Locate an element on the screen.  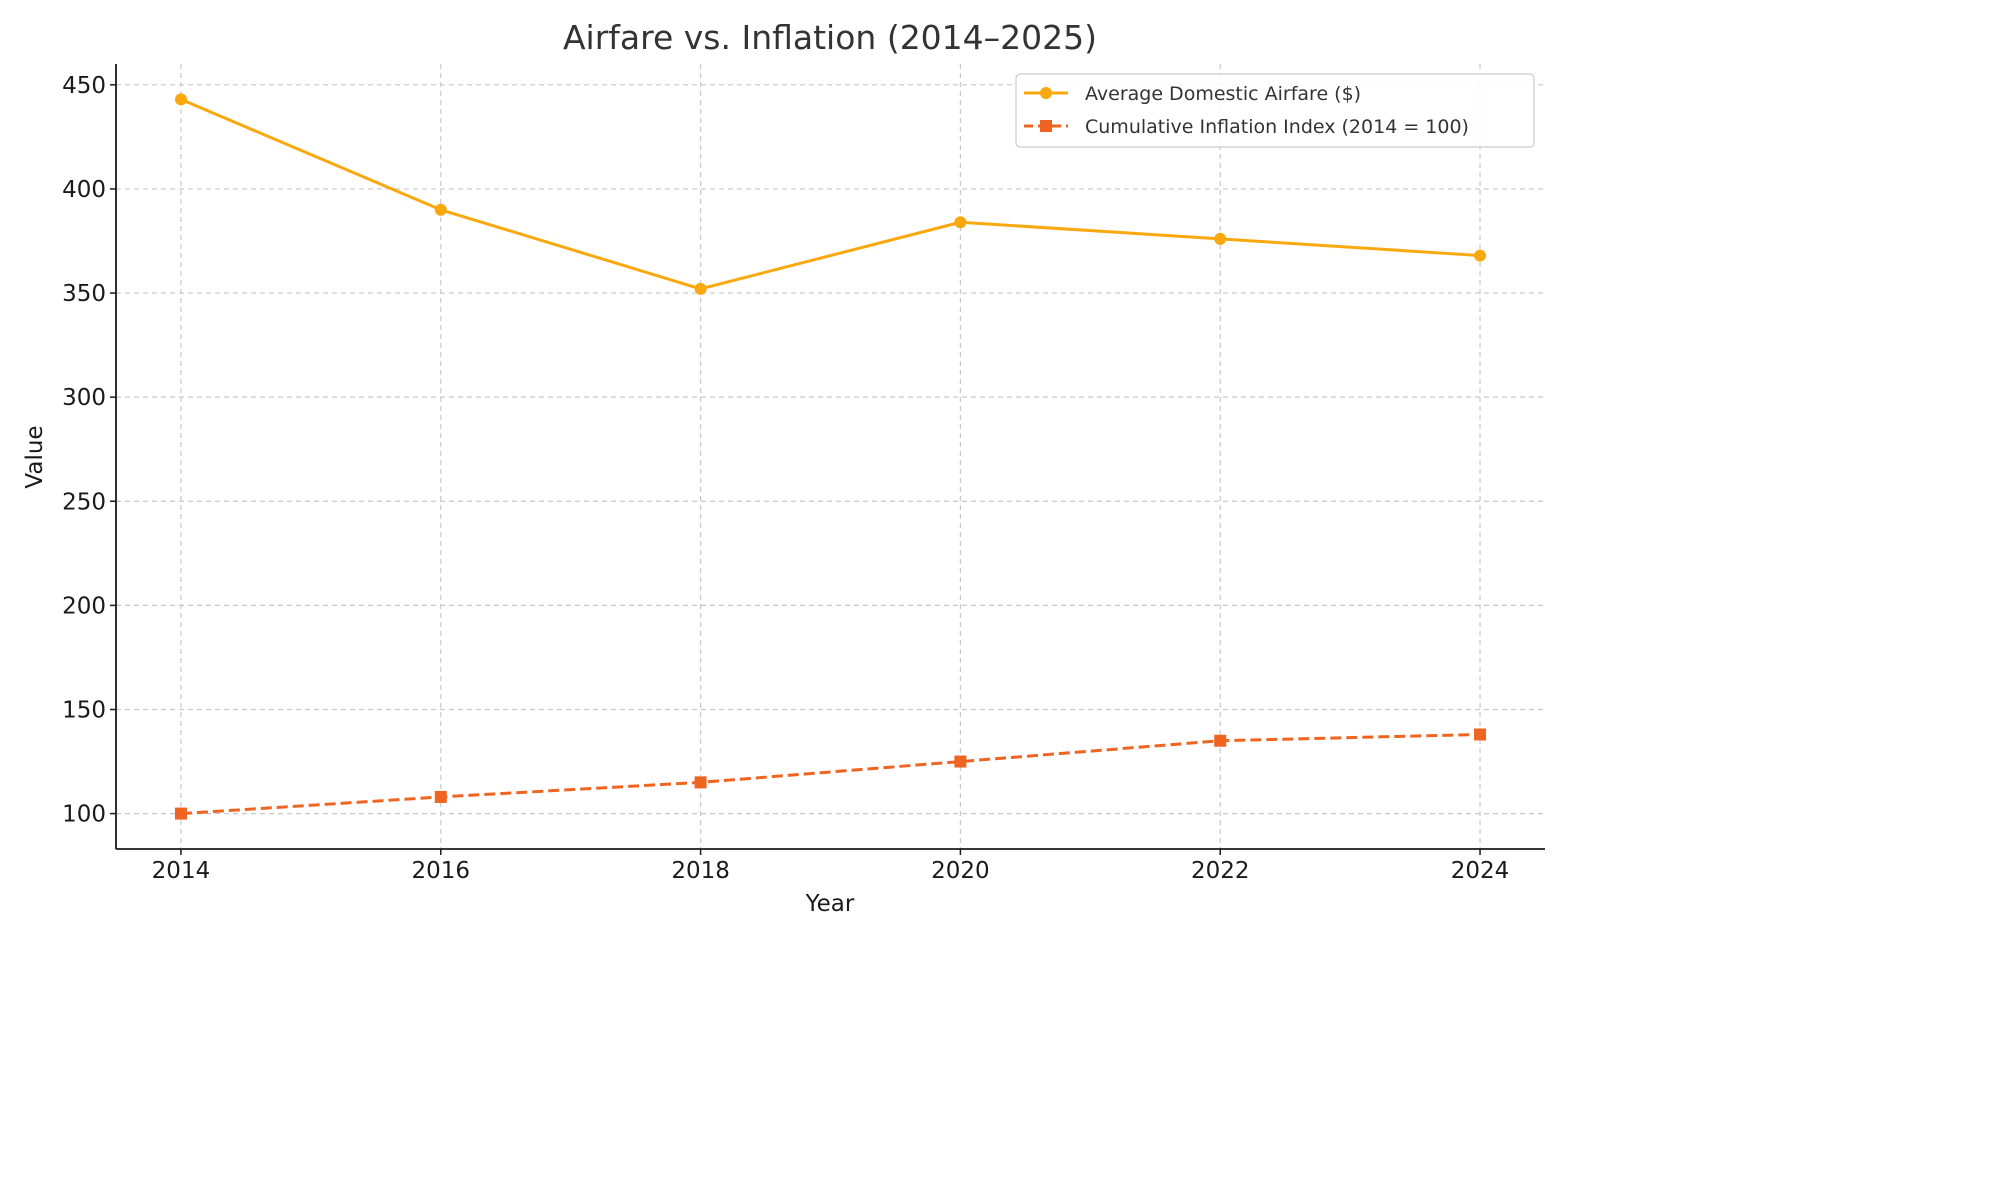
y-tick-label: 400 is located at coordinates (84, 190).